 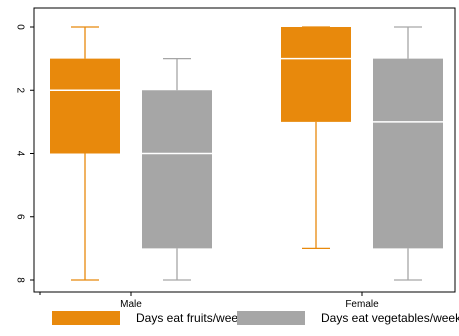 I want to click on legend-label-vegetables: Days eat vegetables/week, so click(x=390, y=318).